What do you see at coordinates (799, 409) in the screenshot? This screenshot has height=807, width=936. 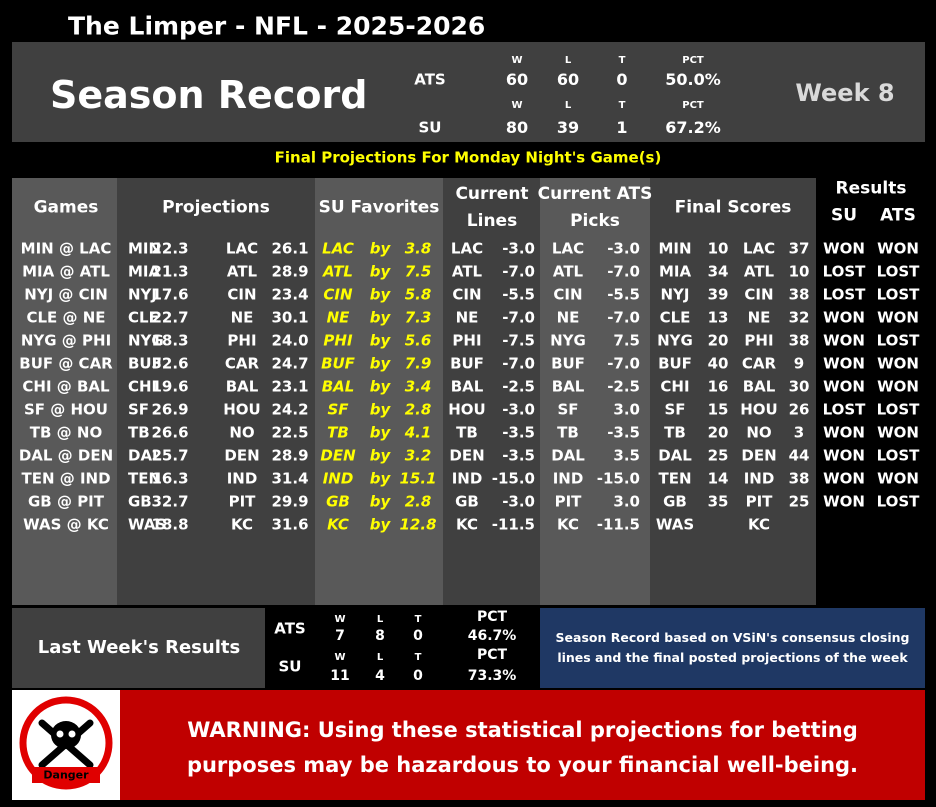 I see `final-score: 26` at bounding box center [799, 409].